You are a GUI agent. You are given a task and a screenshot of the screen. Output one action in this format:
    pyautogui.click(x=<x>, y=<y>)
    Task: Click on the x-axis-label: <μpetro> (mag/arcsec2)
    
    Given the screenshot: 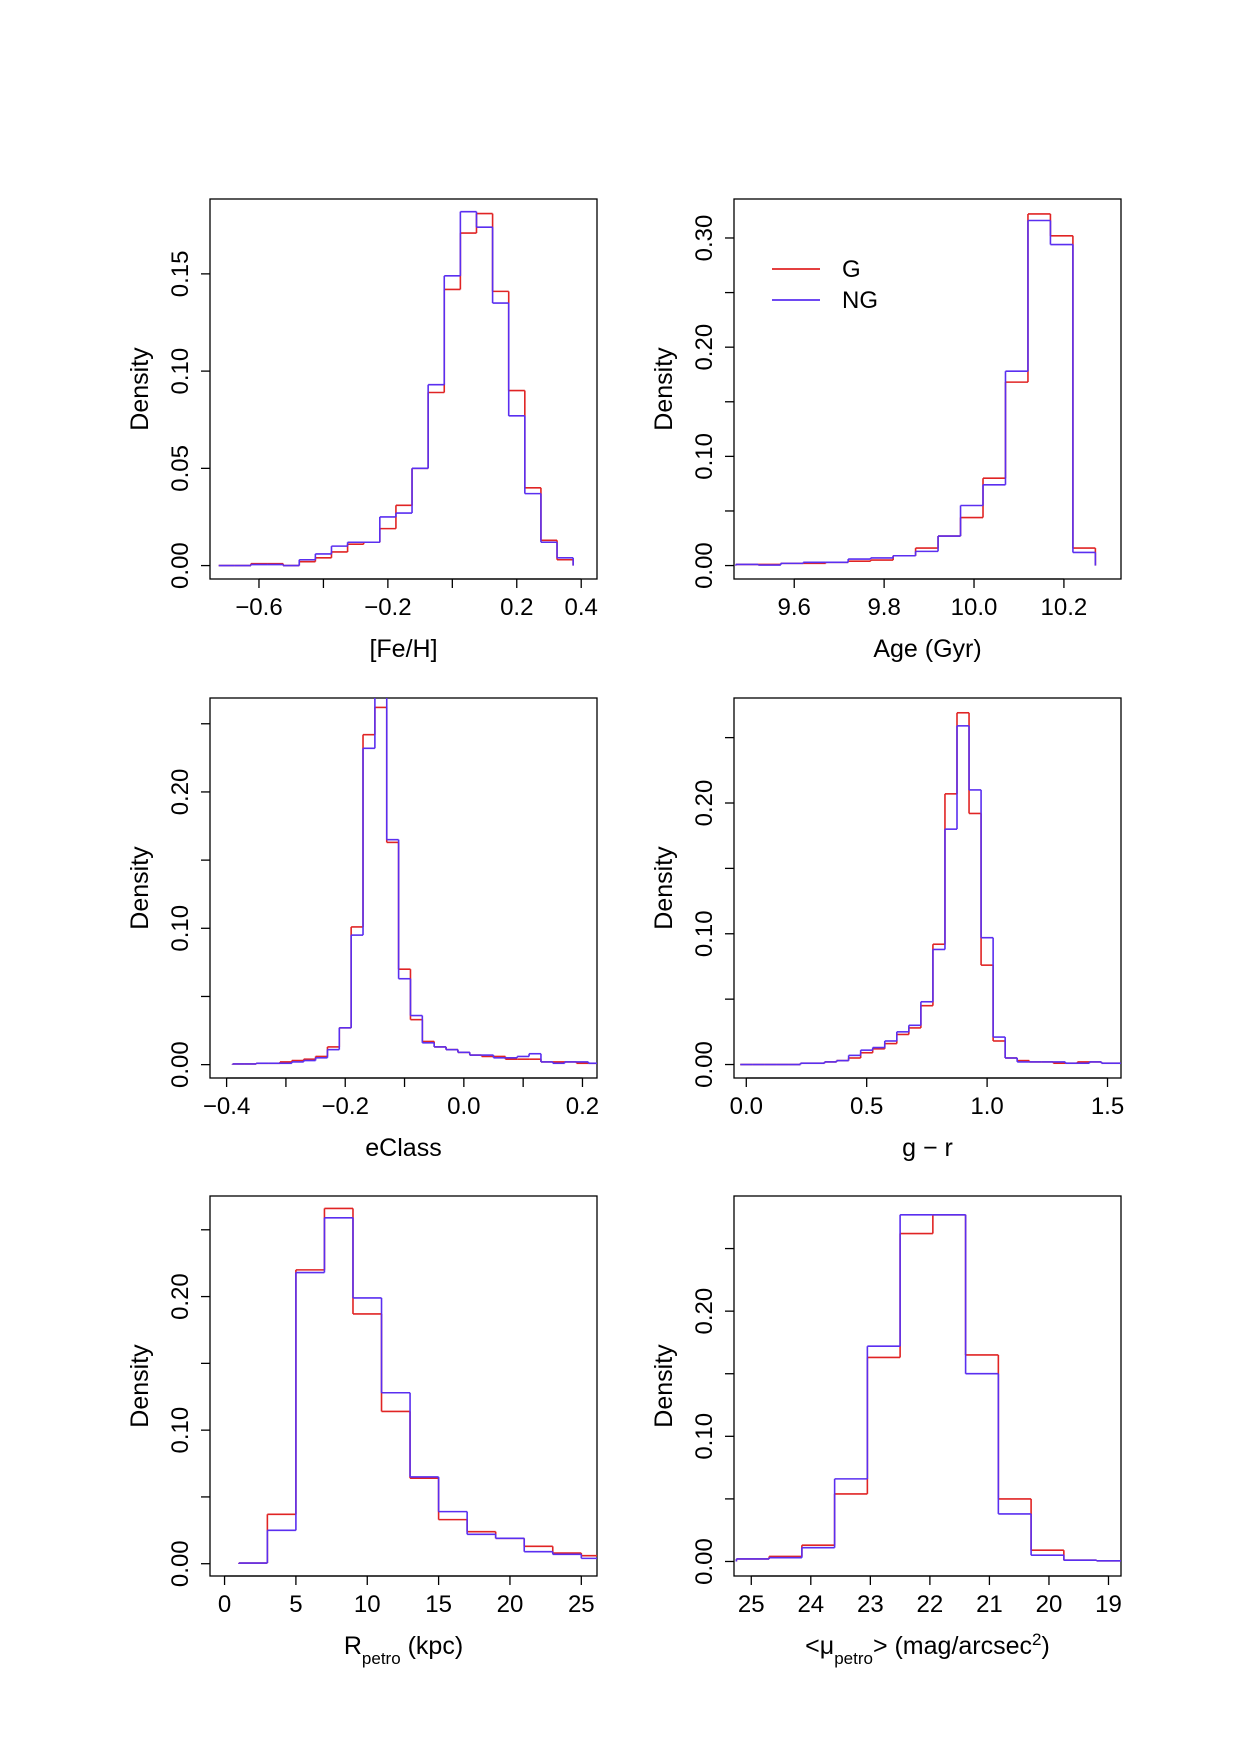 What is the action you would take?
    pyautogui.click(x=927, y=1649)
    